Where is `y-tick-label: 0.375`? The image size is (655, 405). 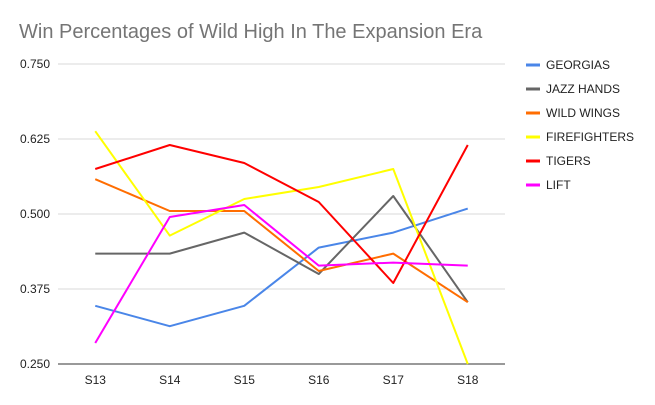 y-tick-label: 0.375 is located at coordinates (35, 289).